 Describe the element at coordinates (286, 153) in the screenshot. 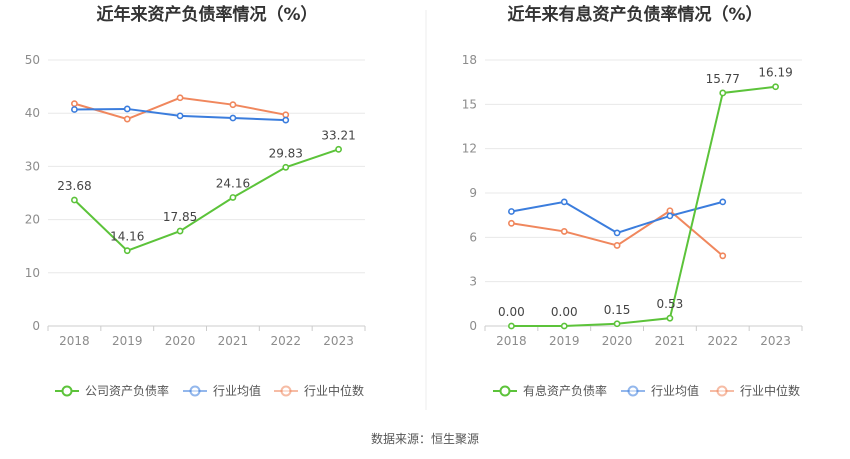

I see `chart1-series-1-data-label: 29.83` at that location.